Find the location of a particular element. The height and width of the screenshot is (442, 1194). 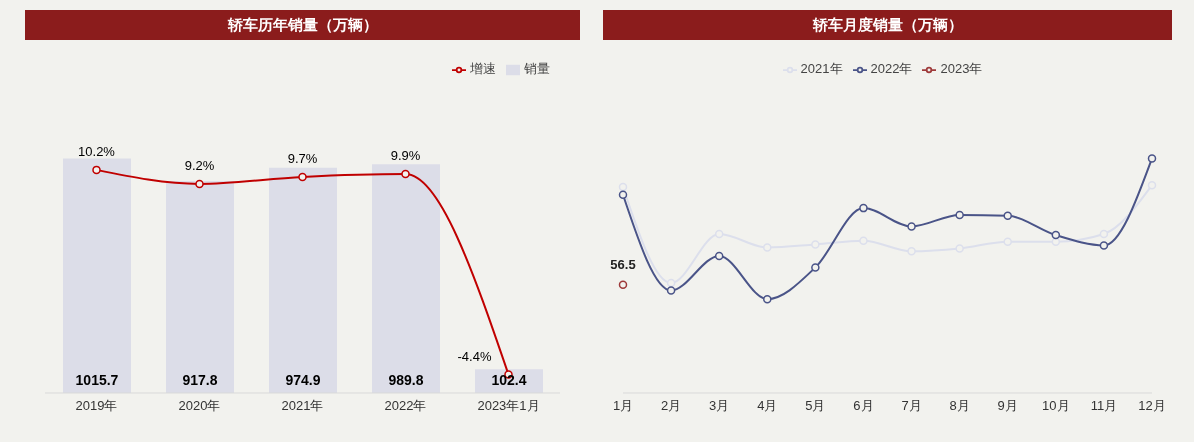

x-tick-label: 6月 is located at coordinates (863, 406).